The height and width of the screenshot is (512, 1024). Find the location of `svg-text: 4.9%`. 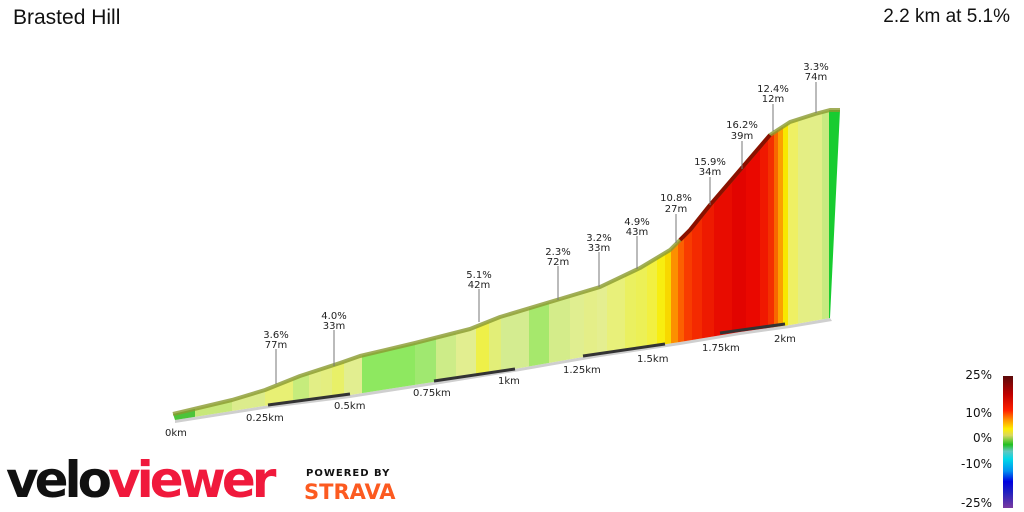

svg-text: 4.9% is located at coordinates (636, 222).